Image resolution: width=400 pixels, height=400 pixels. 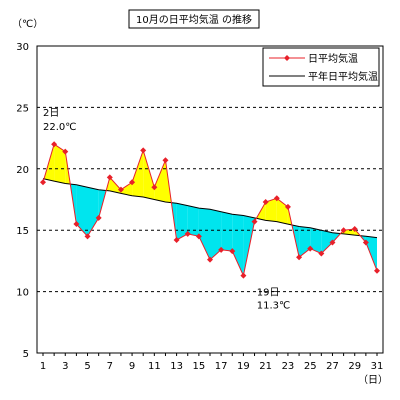 What do you see at coordinates (354, 366) in the screenshot?
I see `x-tick-label: 29` at bounding box center [354, 366].